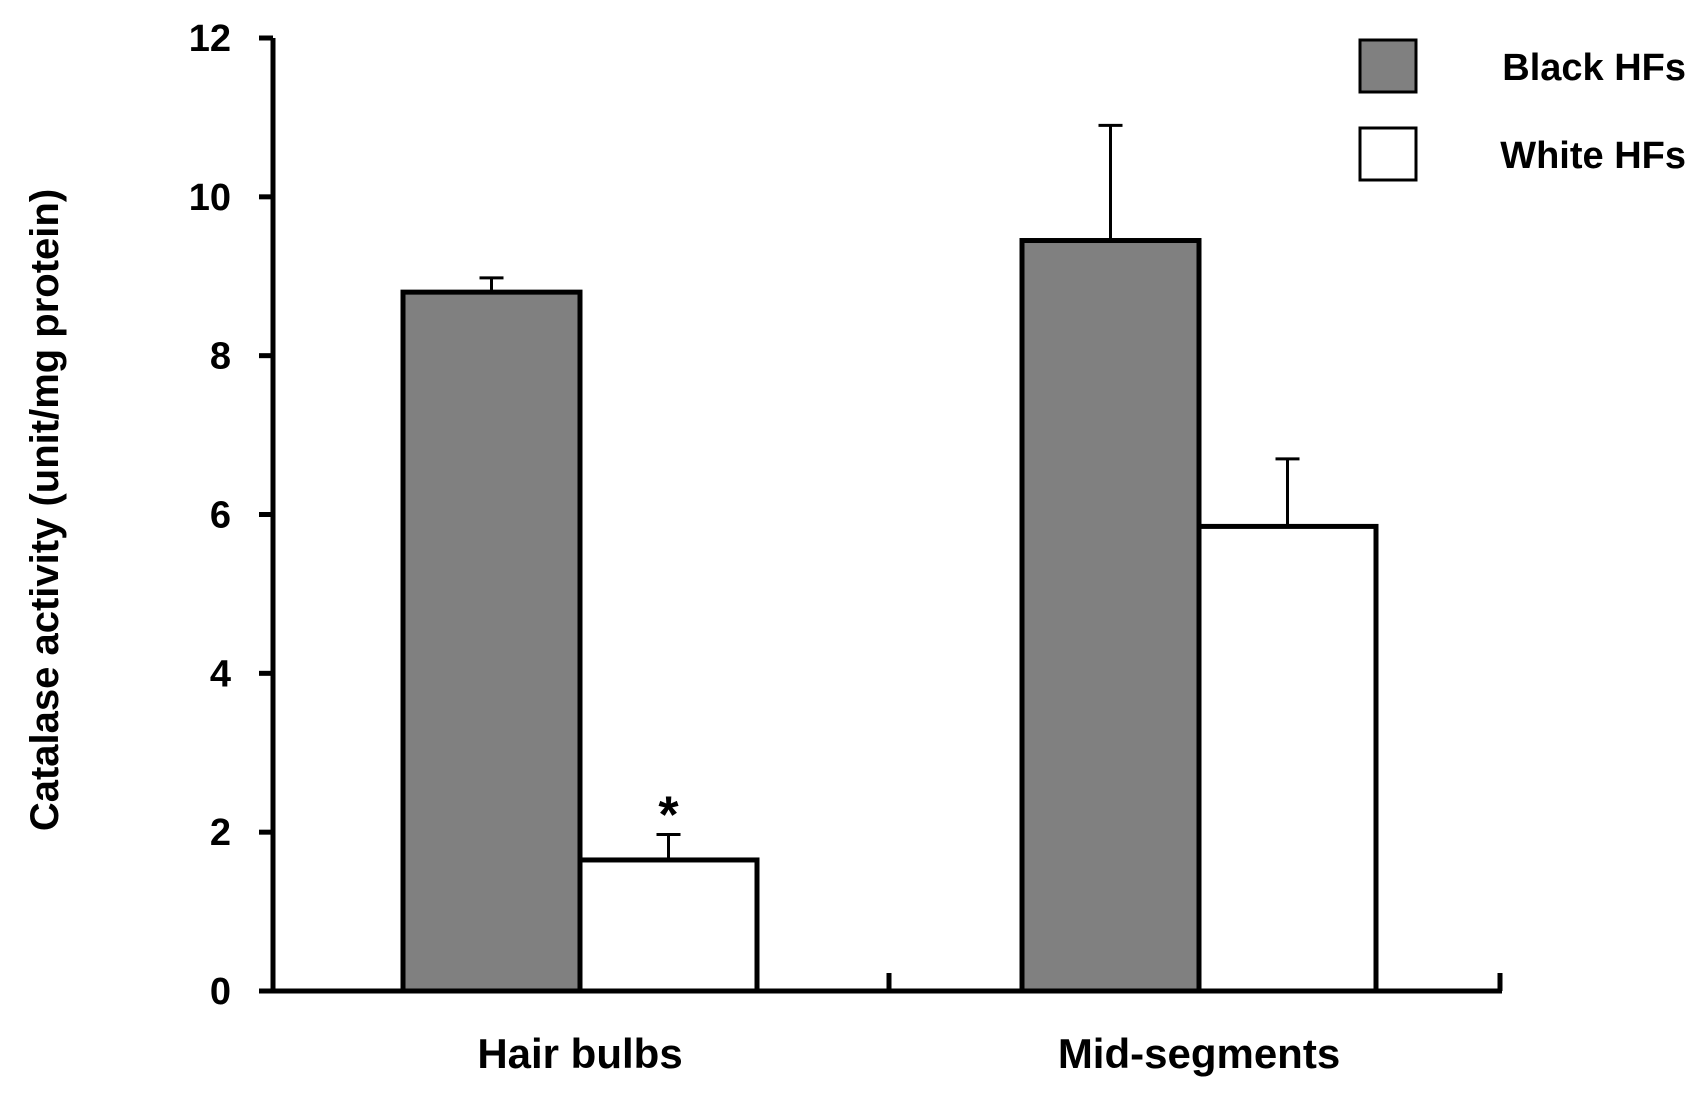 The image size is (1694, 1094). I want to click on legend: Black HFs White HFs, so click(1522, 110).